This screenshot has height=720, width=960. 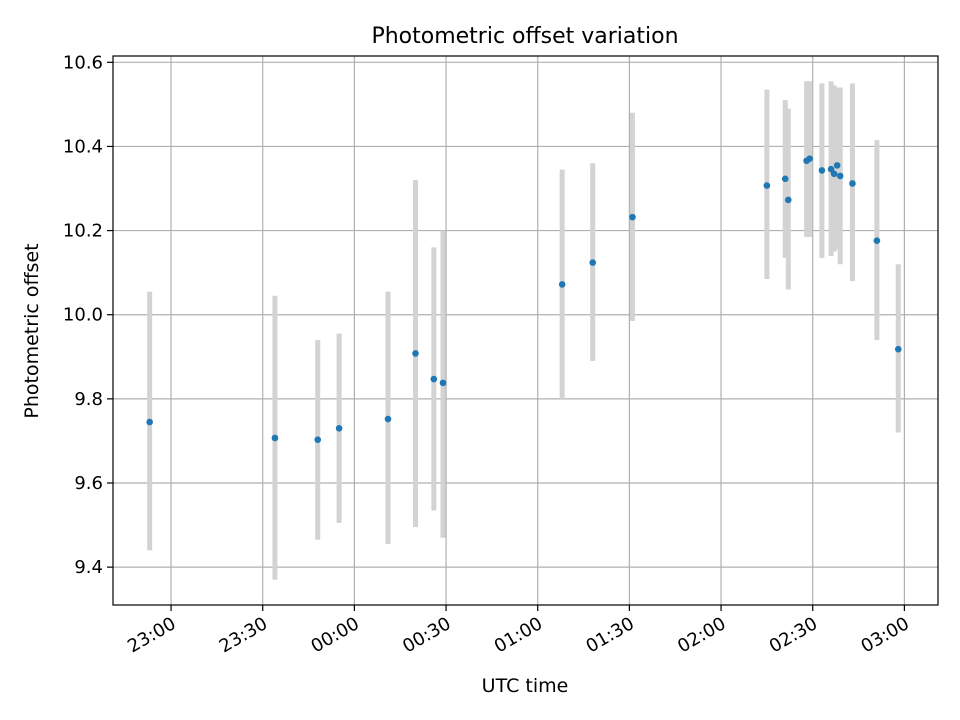 I want to click on x-tick-label: 01:30, so click(x=609, y=635).